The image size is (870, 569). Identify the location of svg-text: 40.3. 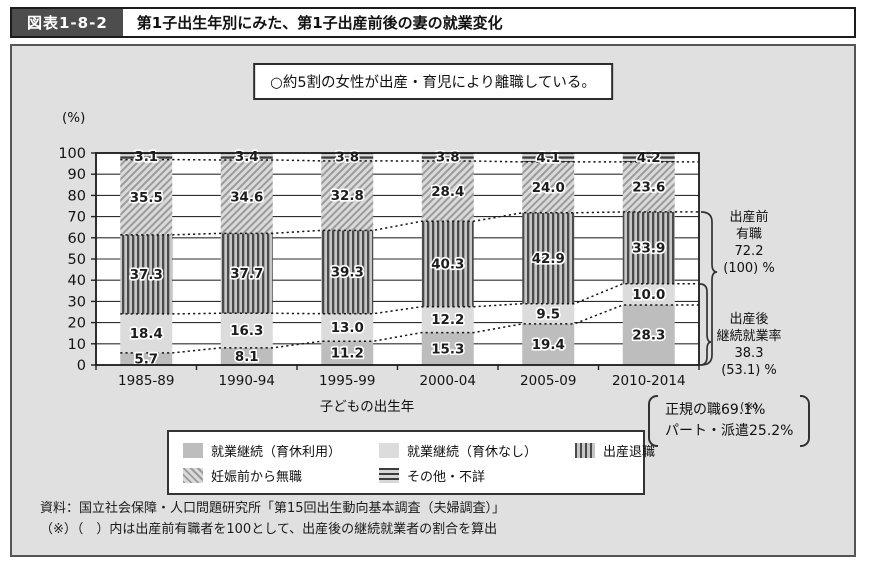
(447, 265).